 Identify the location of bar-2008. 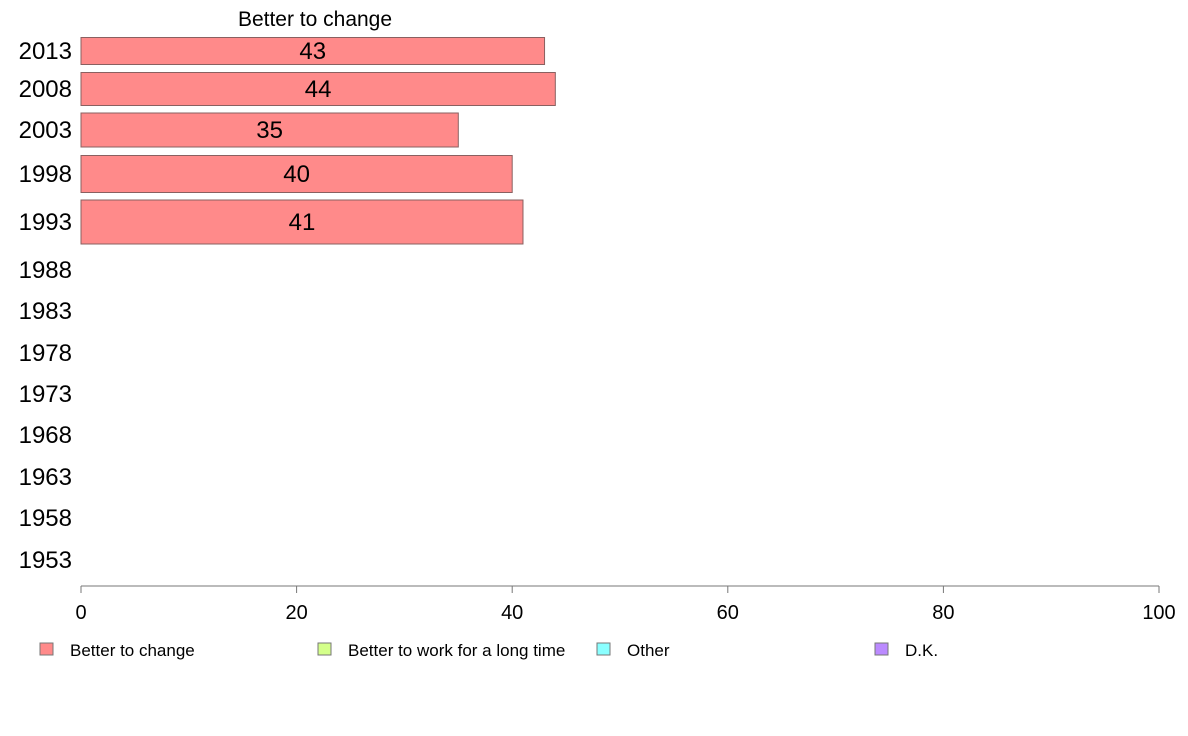
(318, 89).